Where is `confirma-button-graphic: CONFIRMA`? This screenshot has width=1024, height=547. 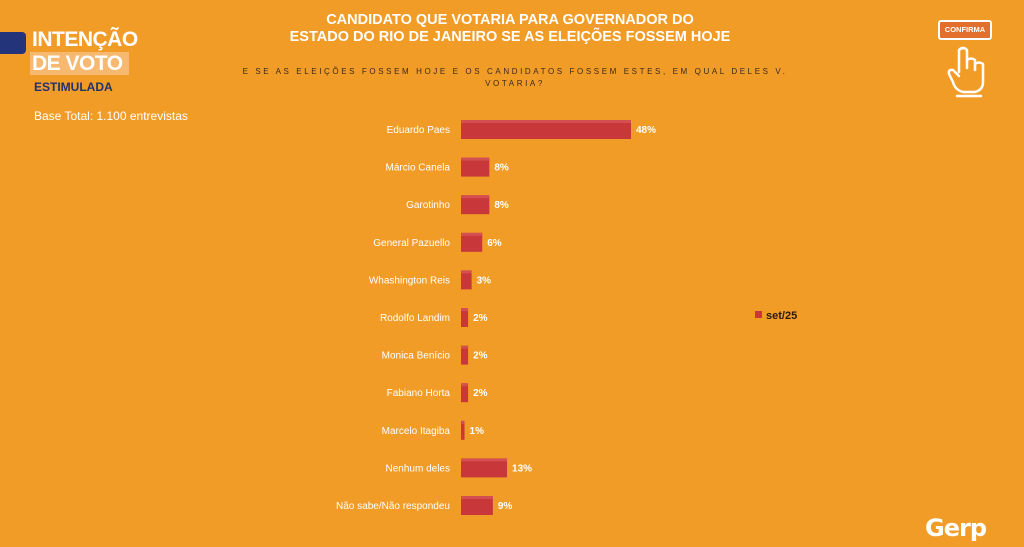
confirma-button-graphic: CONFIRMA is located at coordinates (965, 30).